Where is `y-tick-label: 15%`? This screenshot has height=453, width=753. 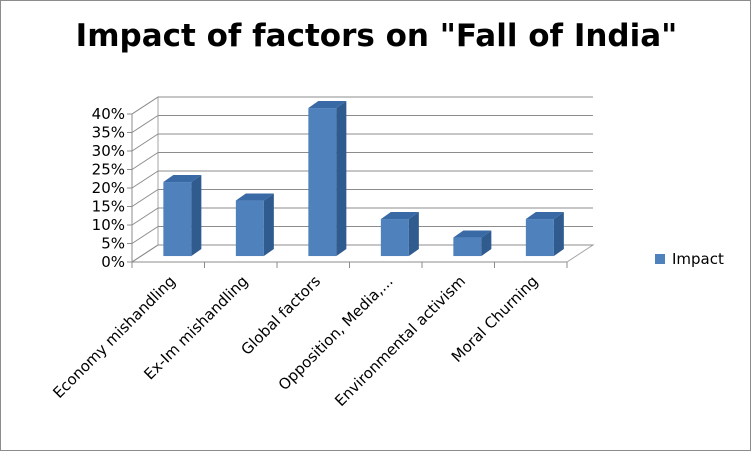
y-tick-label: 15% is located at coordinates (108, 207).